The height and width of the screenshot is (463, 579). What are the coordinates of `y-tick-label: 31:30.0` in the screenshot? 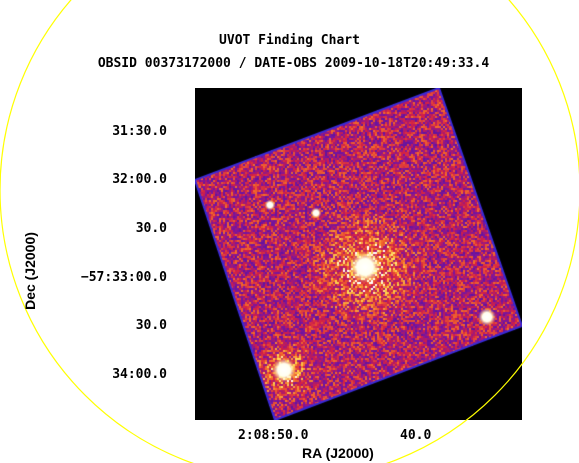 It's located at (139, 131).